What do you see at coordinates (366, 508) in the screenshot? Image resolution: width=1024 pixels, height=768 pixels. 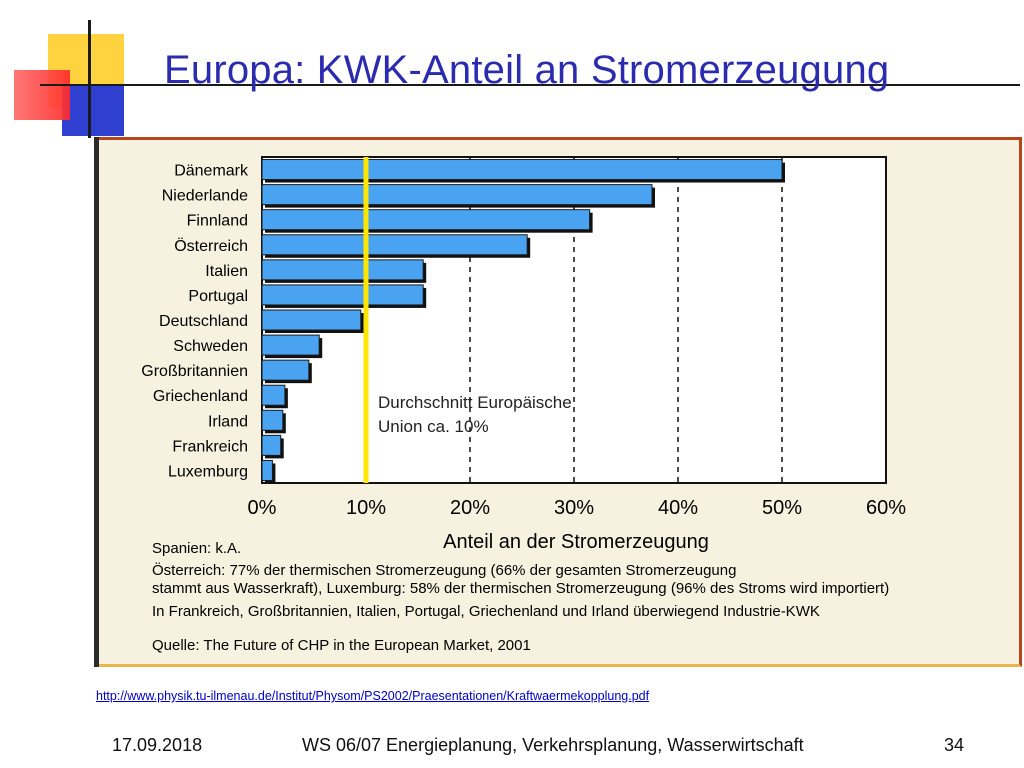 I see `x-tick-label: 10%` at bounding box center [366, 508].